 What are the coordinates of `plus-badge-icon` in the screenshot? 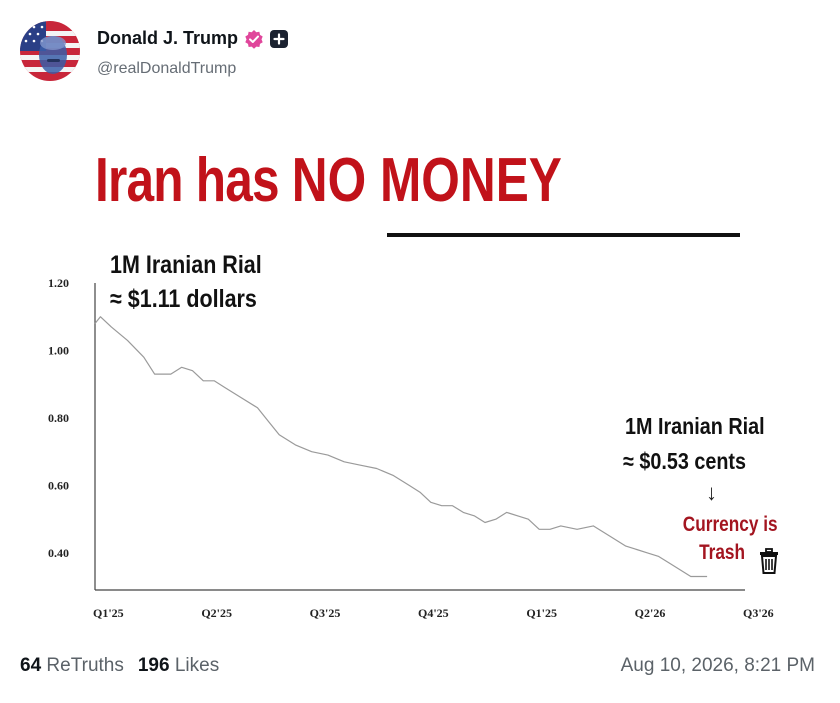 It's located at (279, 38).